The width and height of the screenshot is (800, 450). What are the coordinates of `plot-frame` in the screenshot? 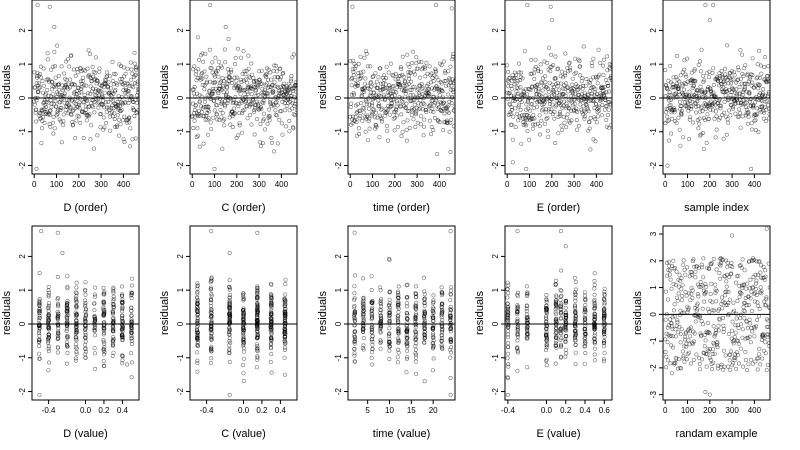 It's located at (716, 87).